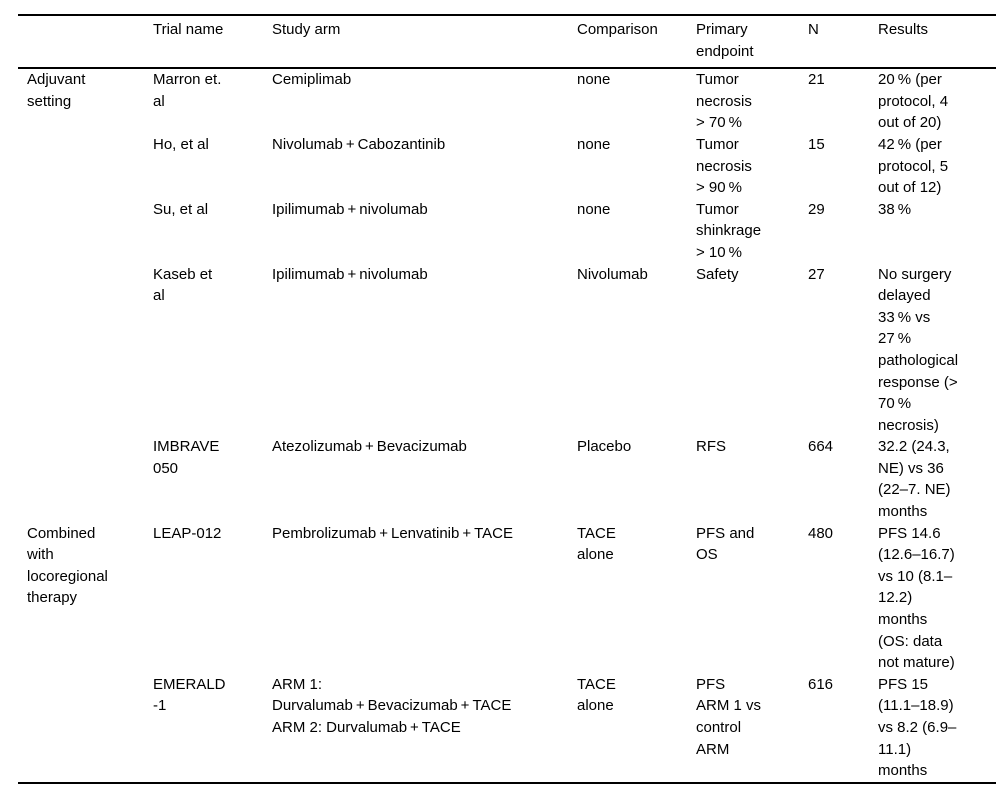  I want to click on setting-cell: Combined with locoregional therapy, so click(67, 565).